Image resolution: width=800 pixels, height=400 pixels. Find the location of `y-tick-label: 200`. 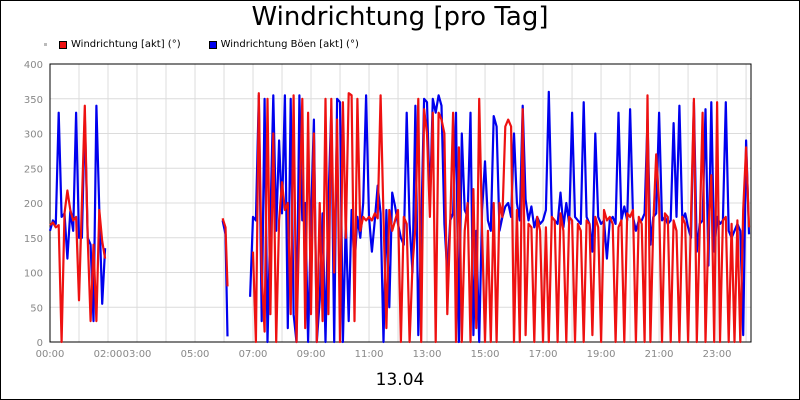

y-tick-label: 200 is located at coordinates (33, 204).